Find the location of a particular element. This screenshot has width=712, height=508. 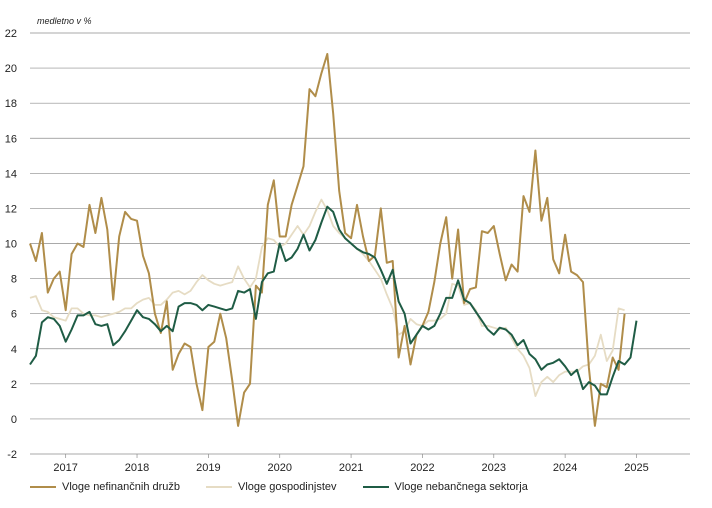

y-tick-label: 8 is located at coordinates (14, 280).